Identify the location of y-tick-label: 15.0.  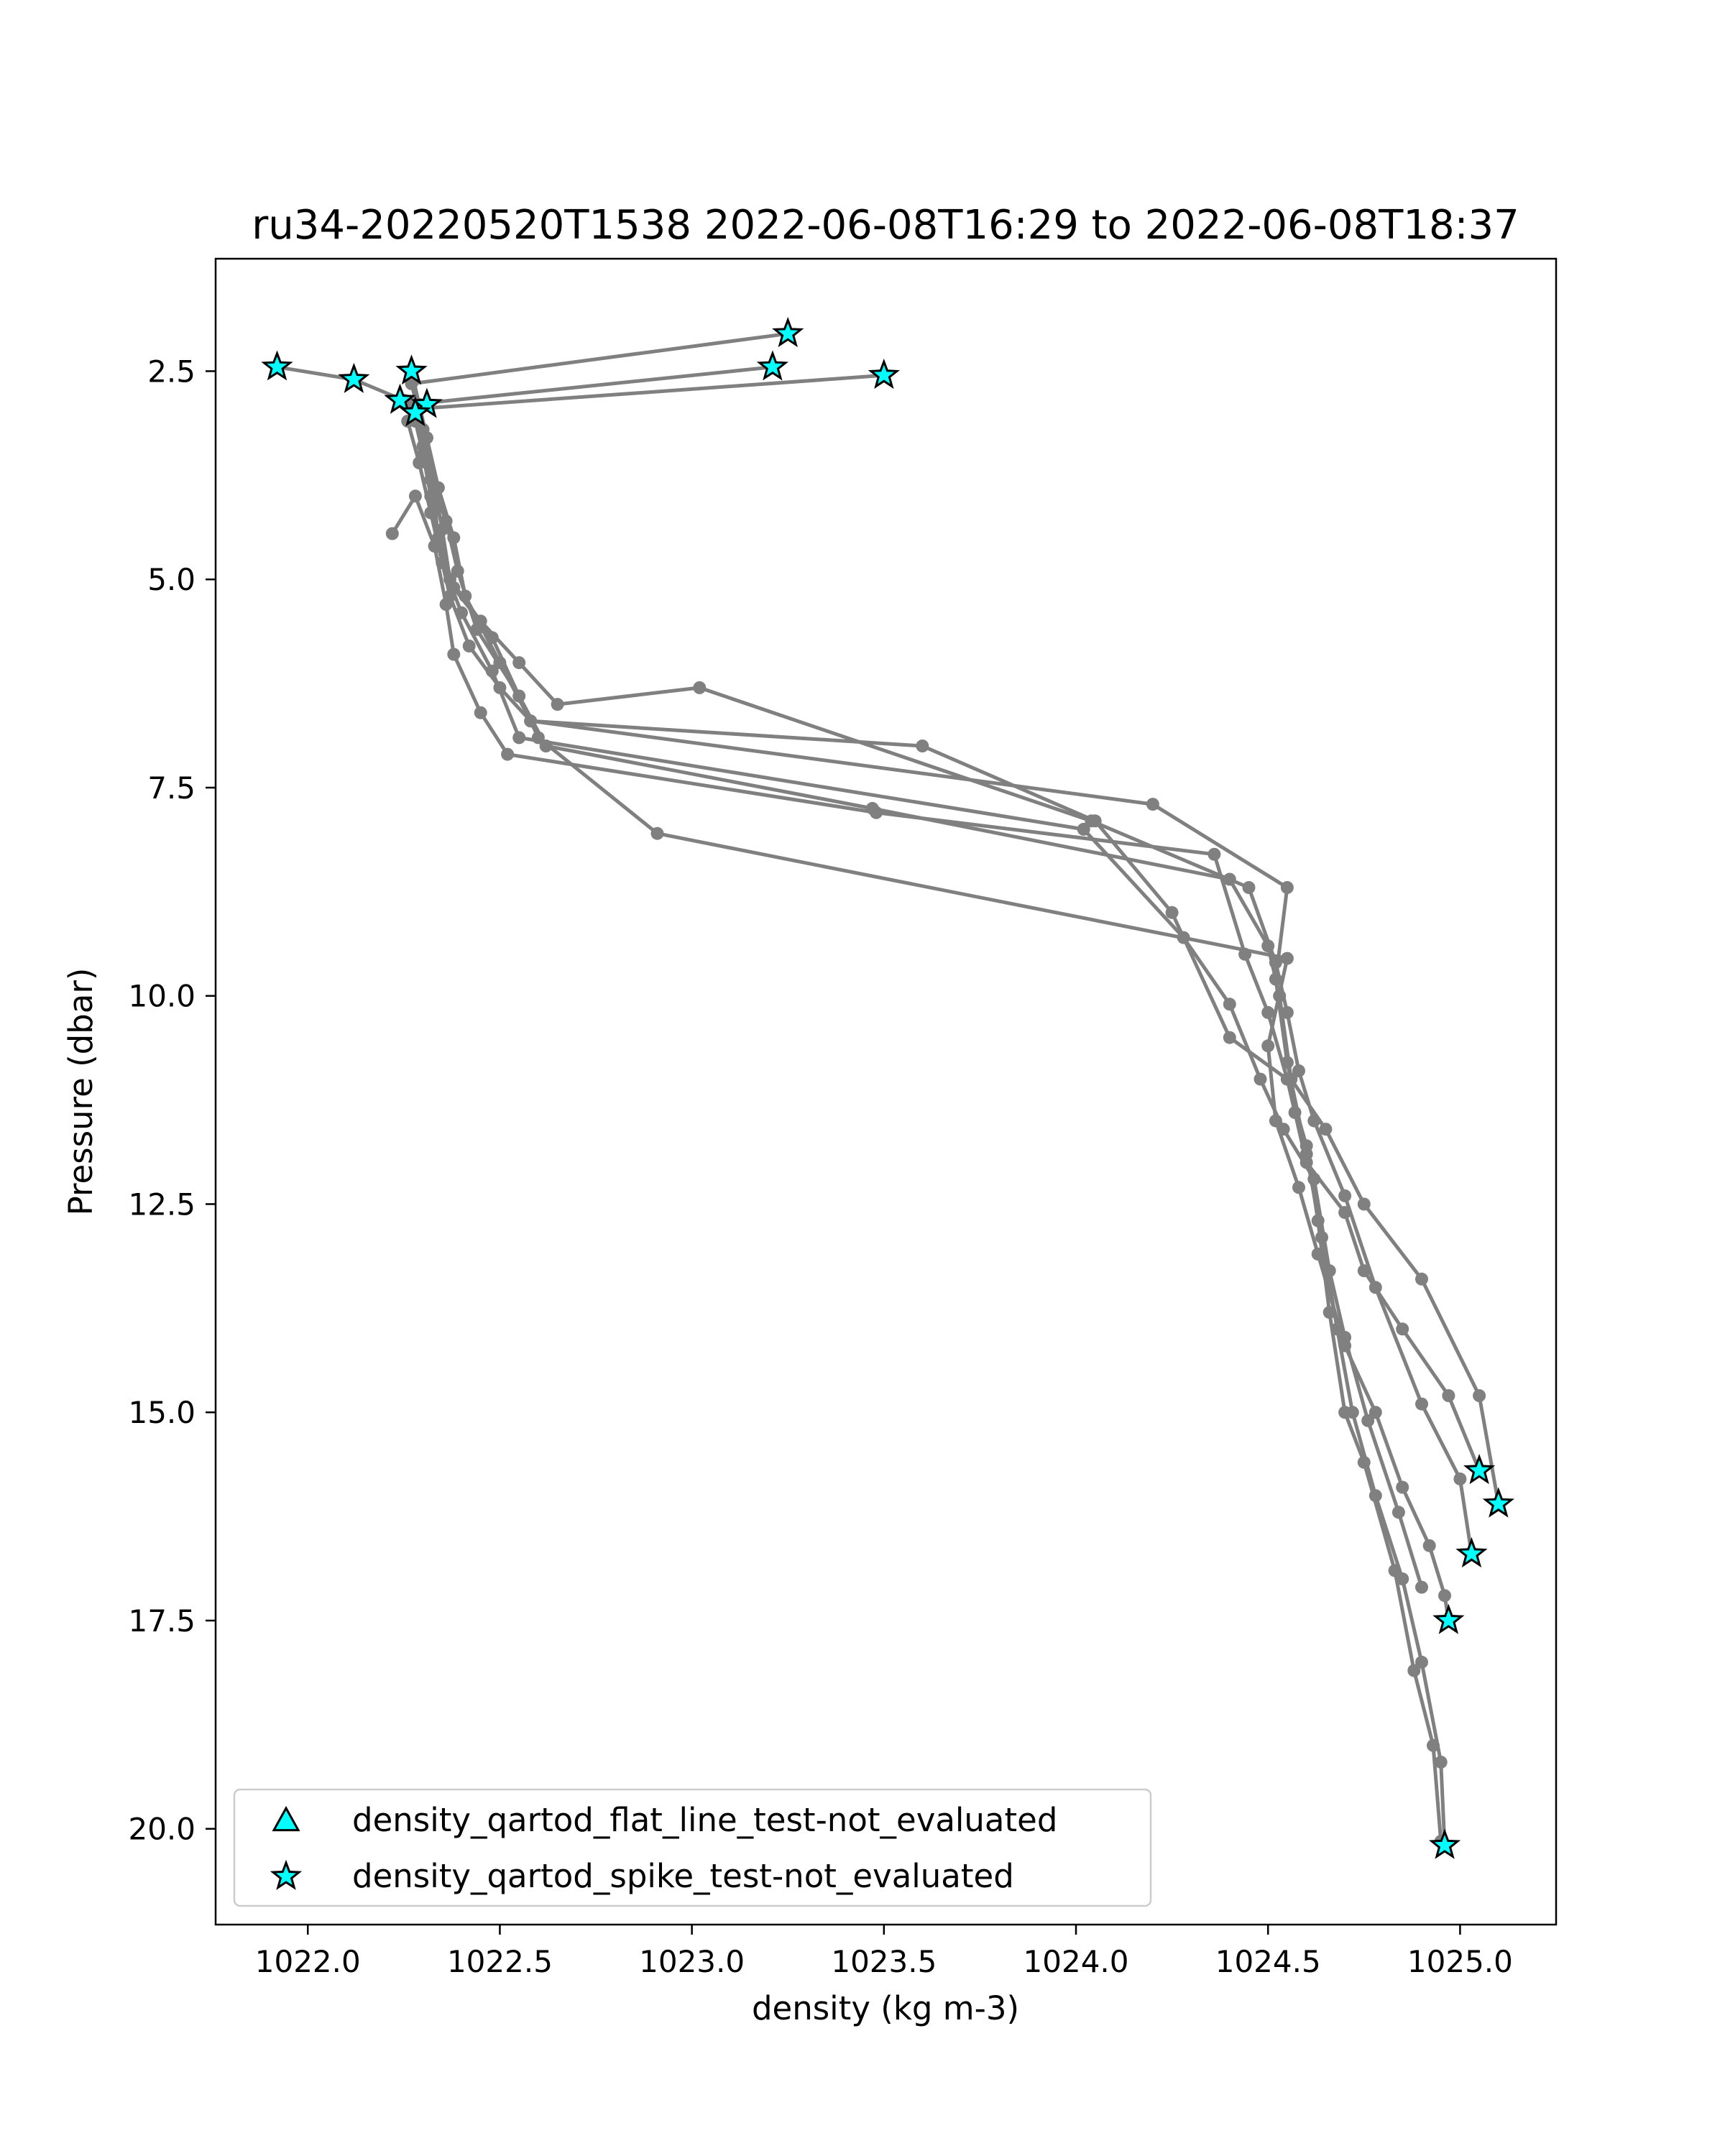
(162, 1412).